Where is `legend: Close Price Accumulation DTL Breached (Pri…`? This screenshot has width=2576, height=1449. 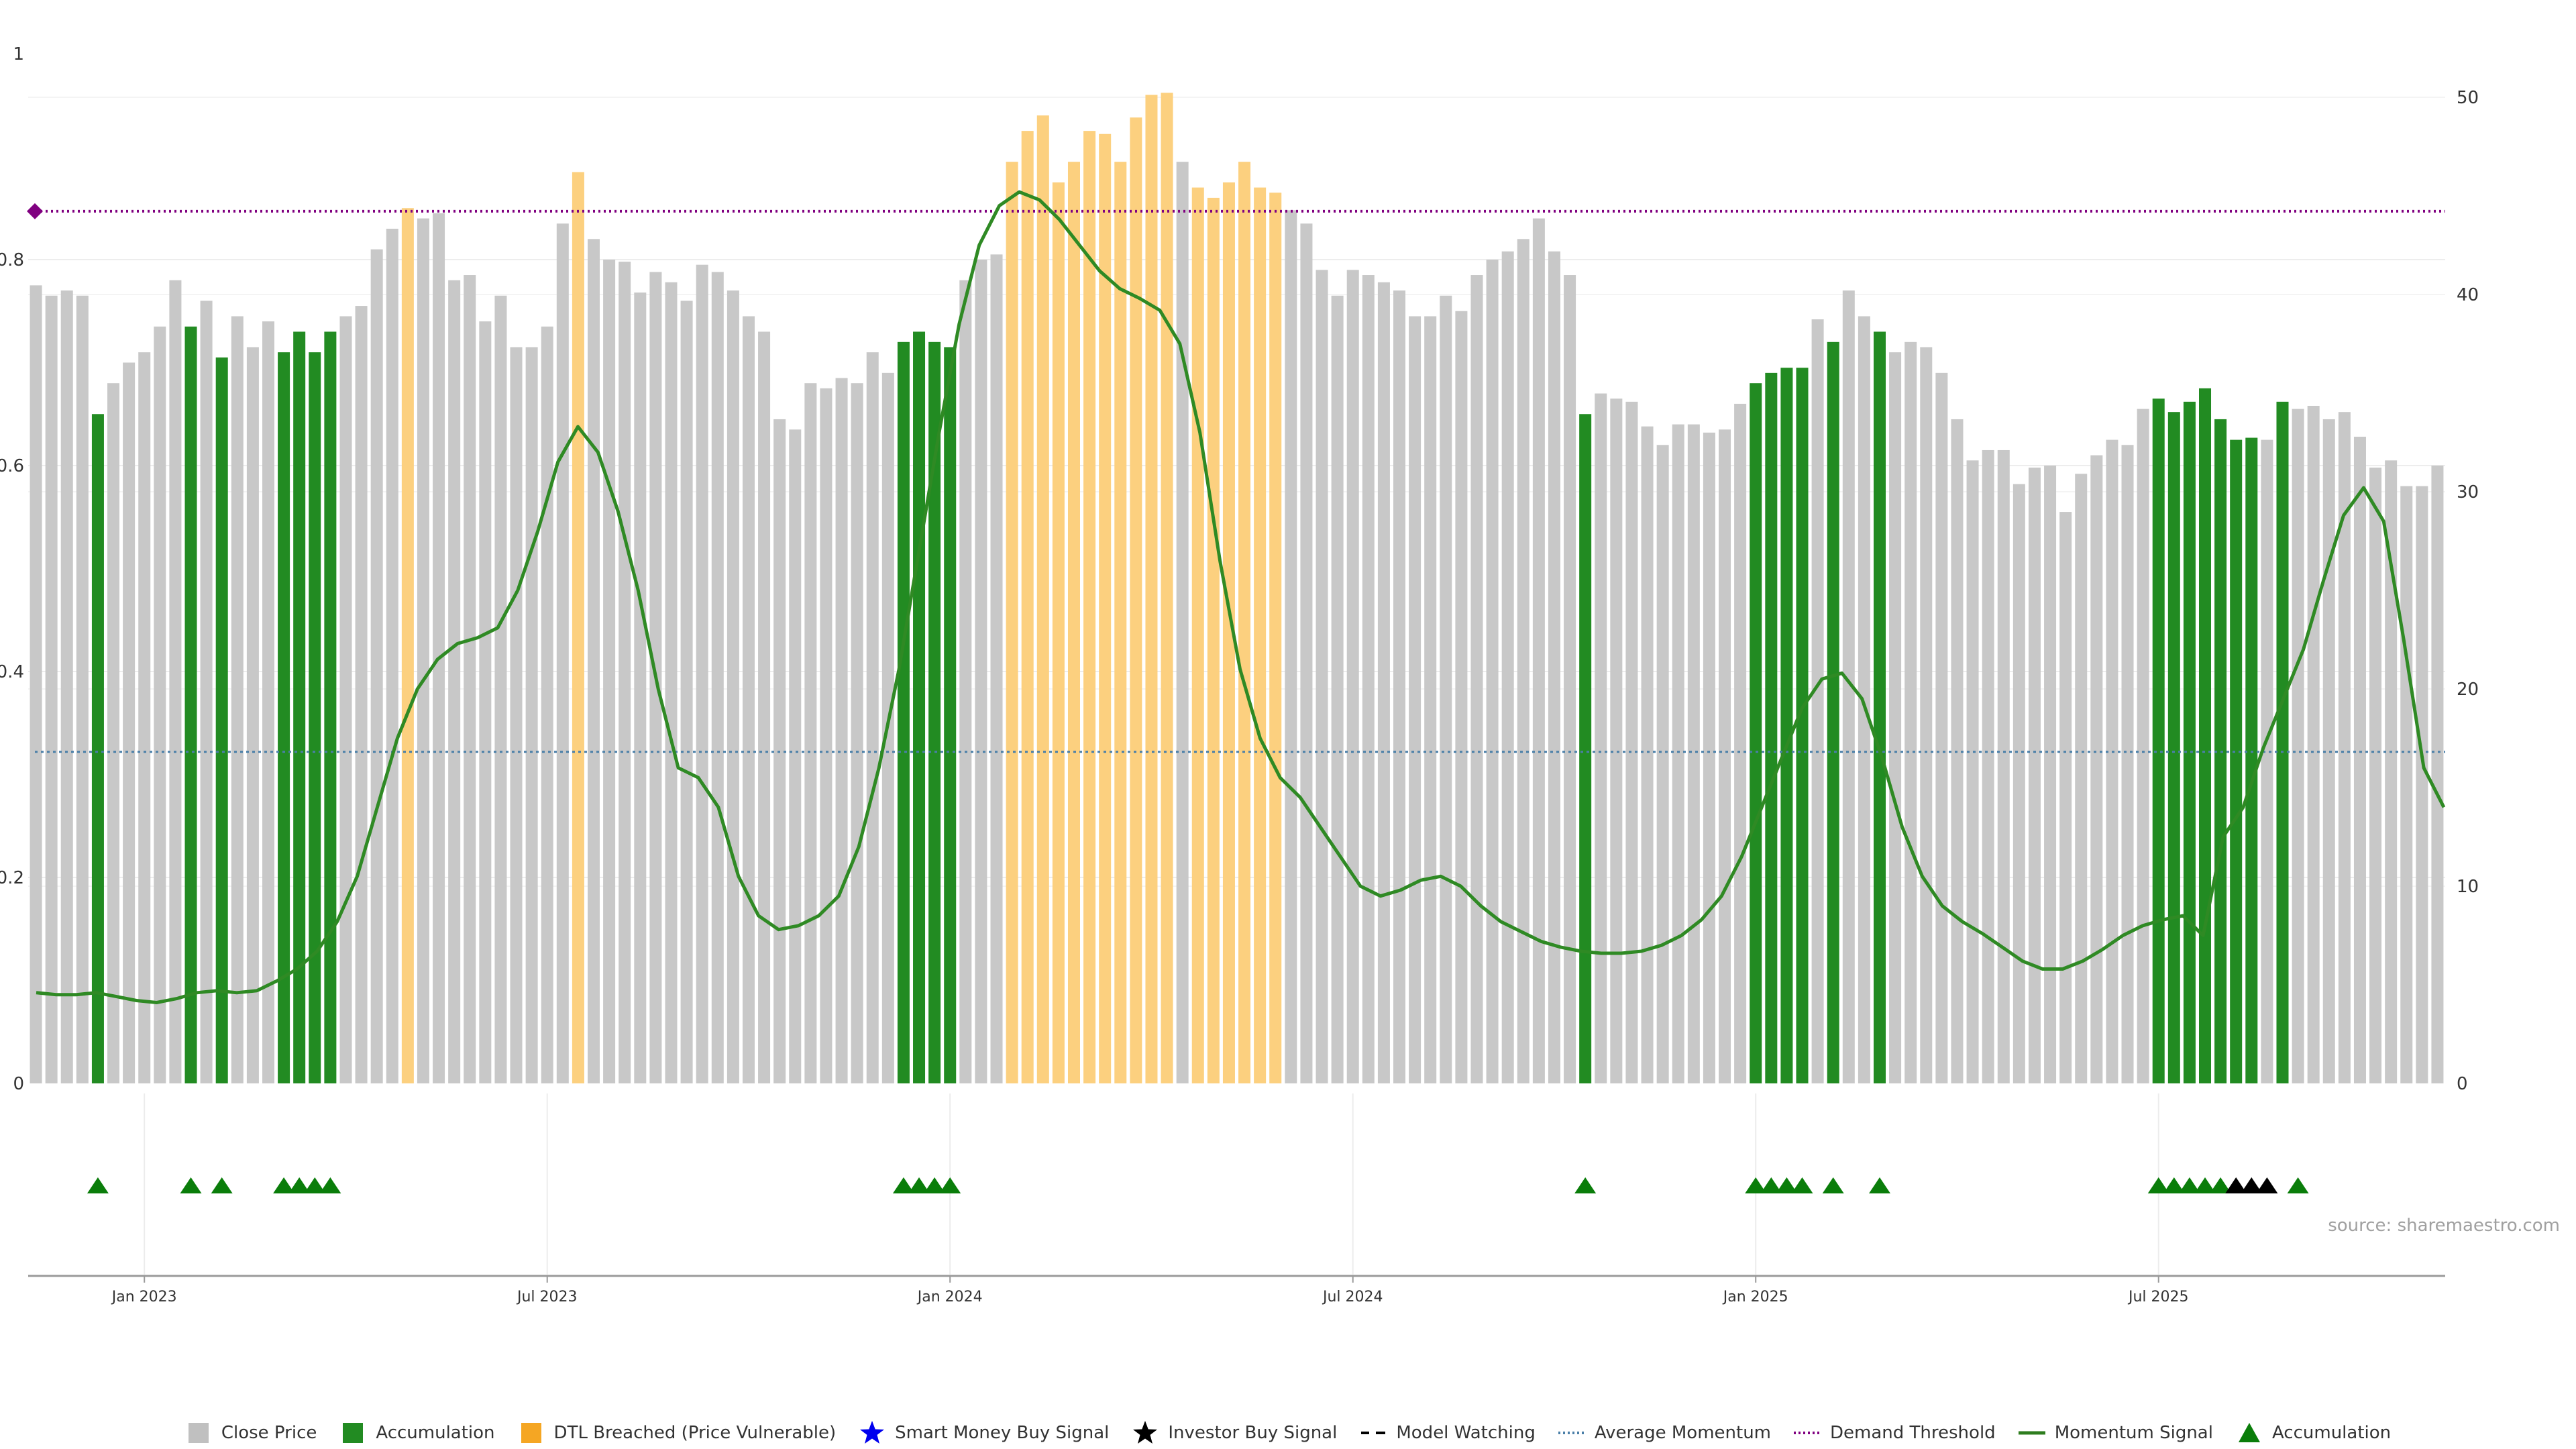 legend: Close Price Accumulation DTL Breached (Pri… is located at coordinates (1288, 1433).